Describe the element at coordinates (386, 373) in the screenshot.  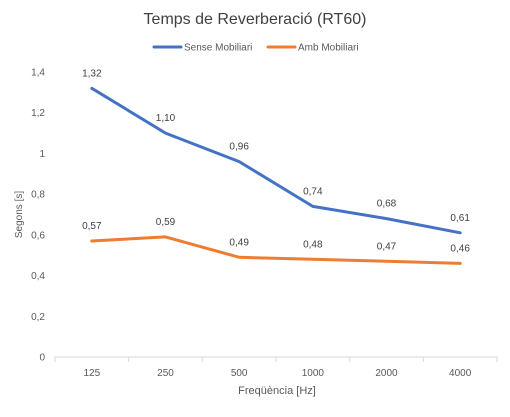
I see `x-tick-label: 2000` at that location.